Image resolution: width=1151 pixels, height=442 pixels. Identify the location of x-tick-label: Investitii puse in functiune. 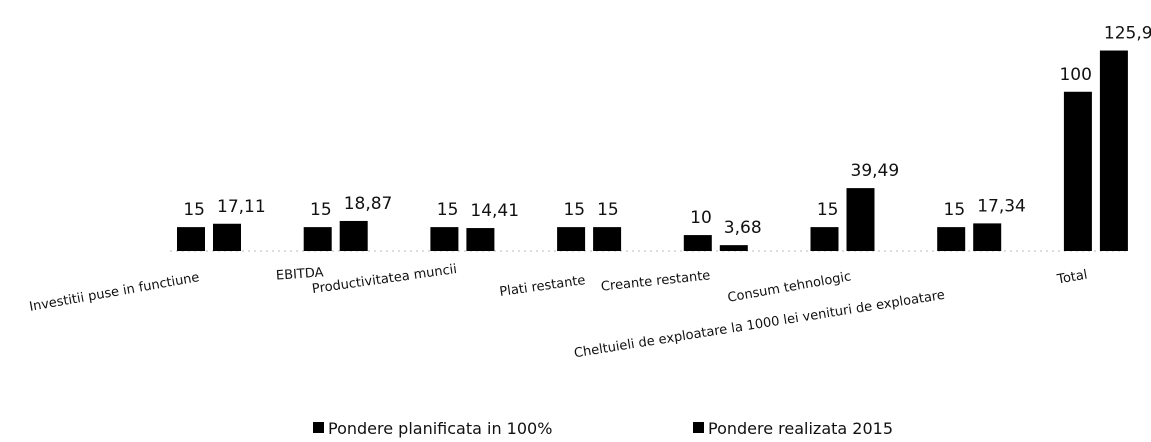
(114, 292).